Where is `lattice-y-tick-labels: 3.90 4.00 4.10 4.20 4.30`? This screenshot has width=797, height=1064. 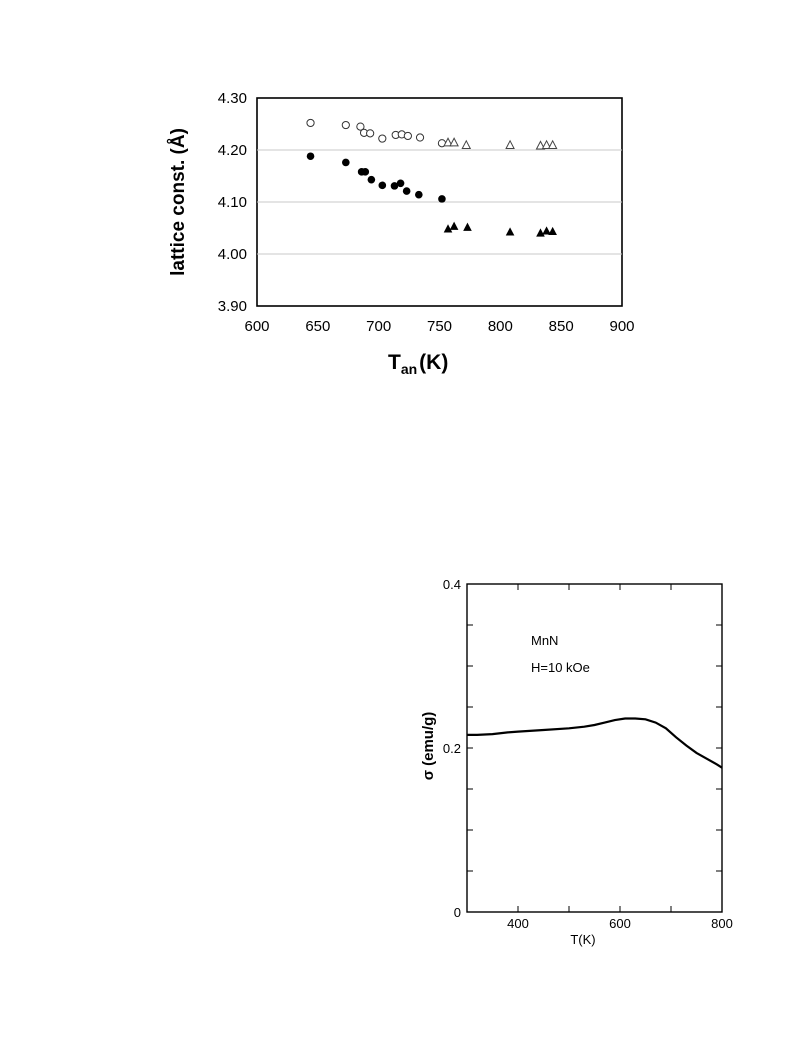
lattice-y-tick-labels: 3.90 4.00 4.10 4.20 4.30 is located at coordinates (232, 202).